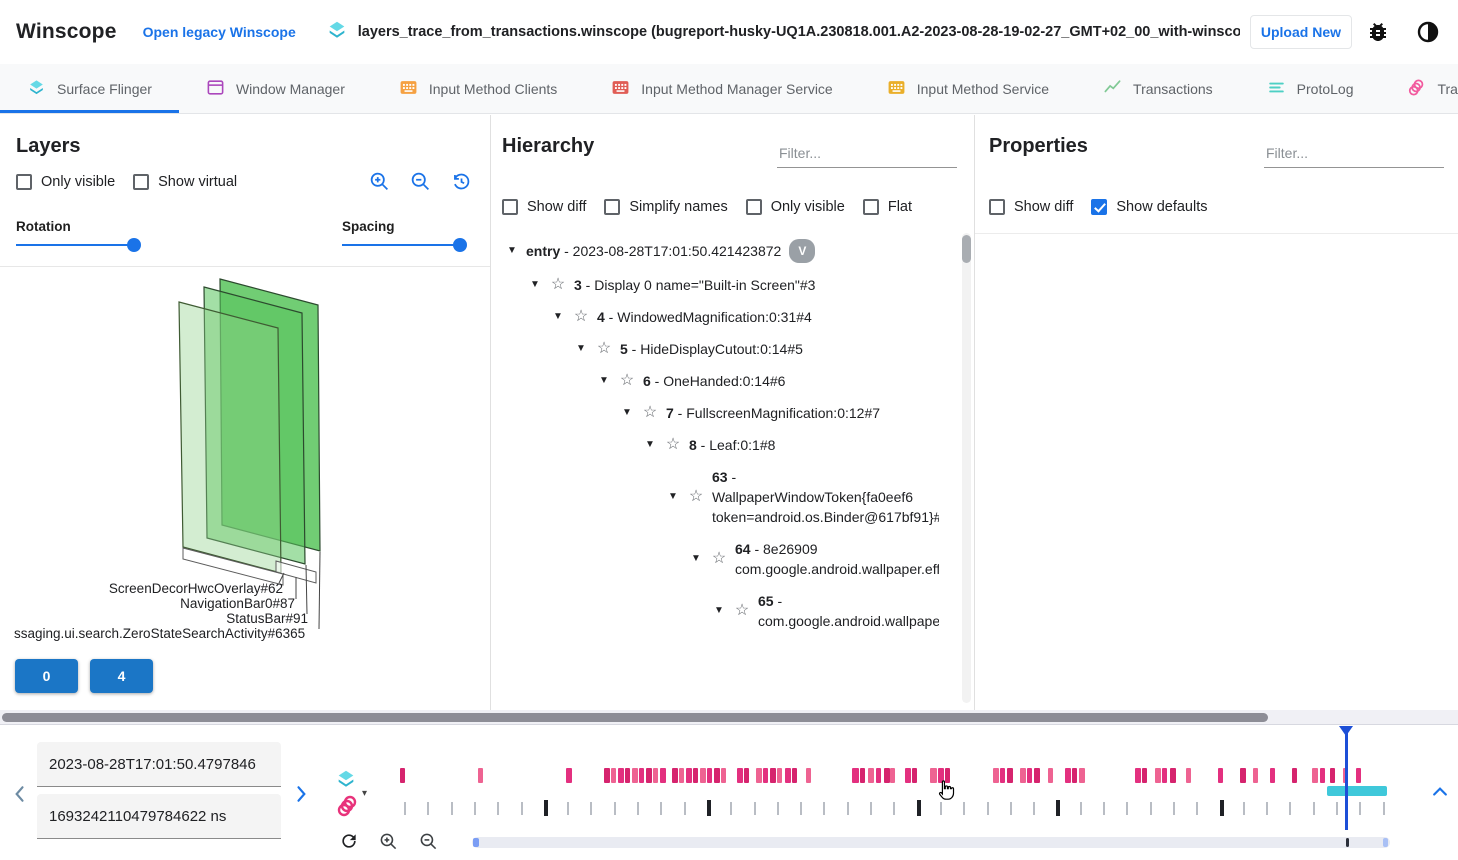 The width and height of the screenshot is (1458, 860). What do you see at coordinates (1441, 793) in the screenshot?
I see `expand-timeline-button` at bounding box center [1441, 793].